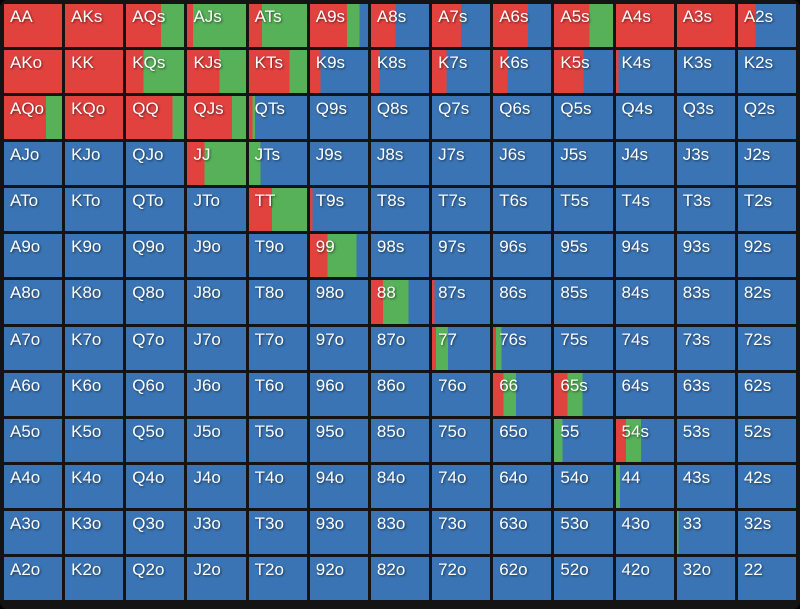 This screenshot has height=609, width=800. Describe the element at coordinates (766, 394) in the screenshot. I see `hand-cell-62s: 62s` at that location.